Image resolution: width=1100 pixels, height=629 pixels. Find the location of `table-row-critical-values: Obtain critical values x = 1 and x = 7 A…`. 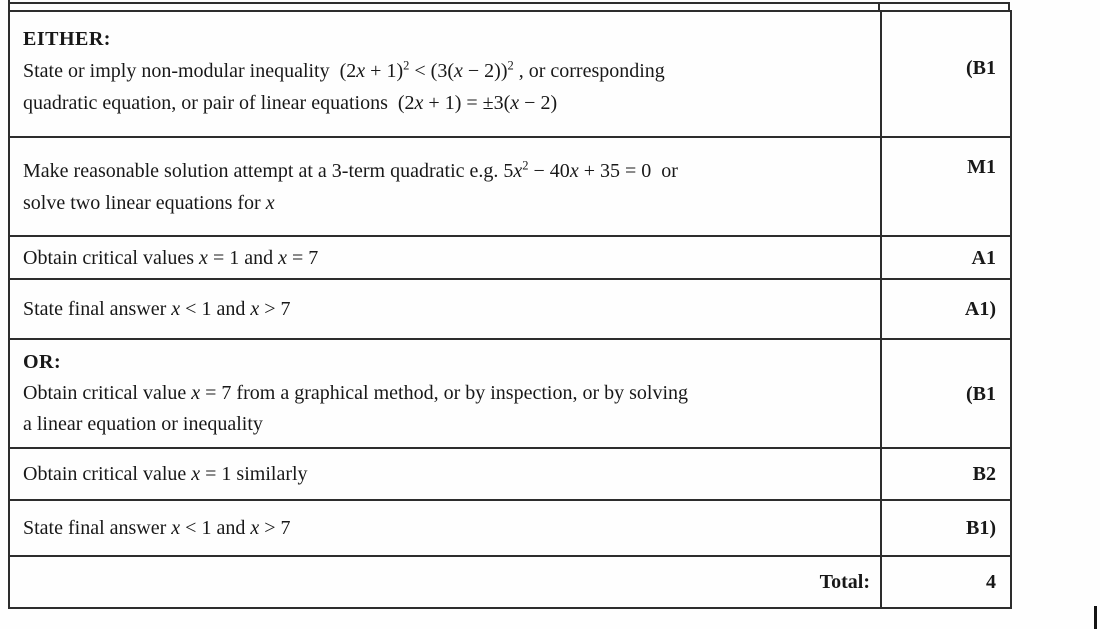

table-row-critical-values: Obtain critical values x = 1 and x = 7 A… is located at coordinates (510, 257).